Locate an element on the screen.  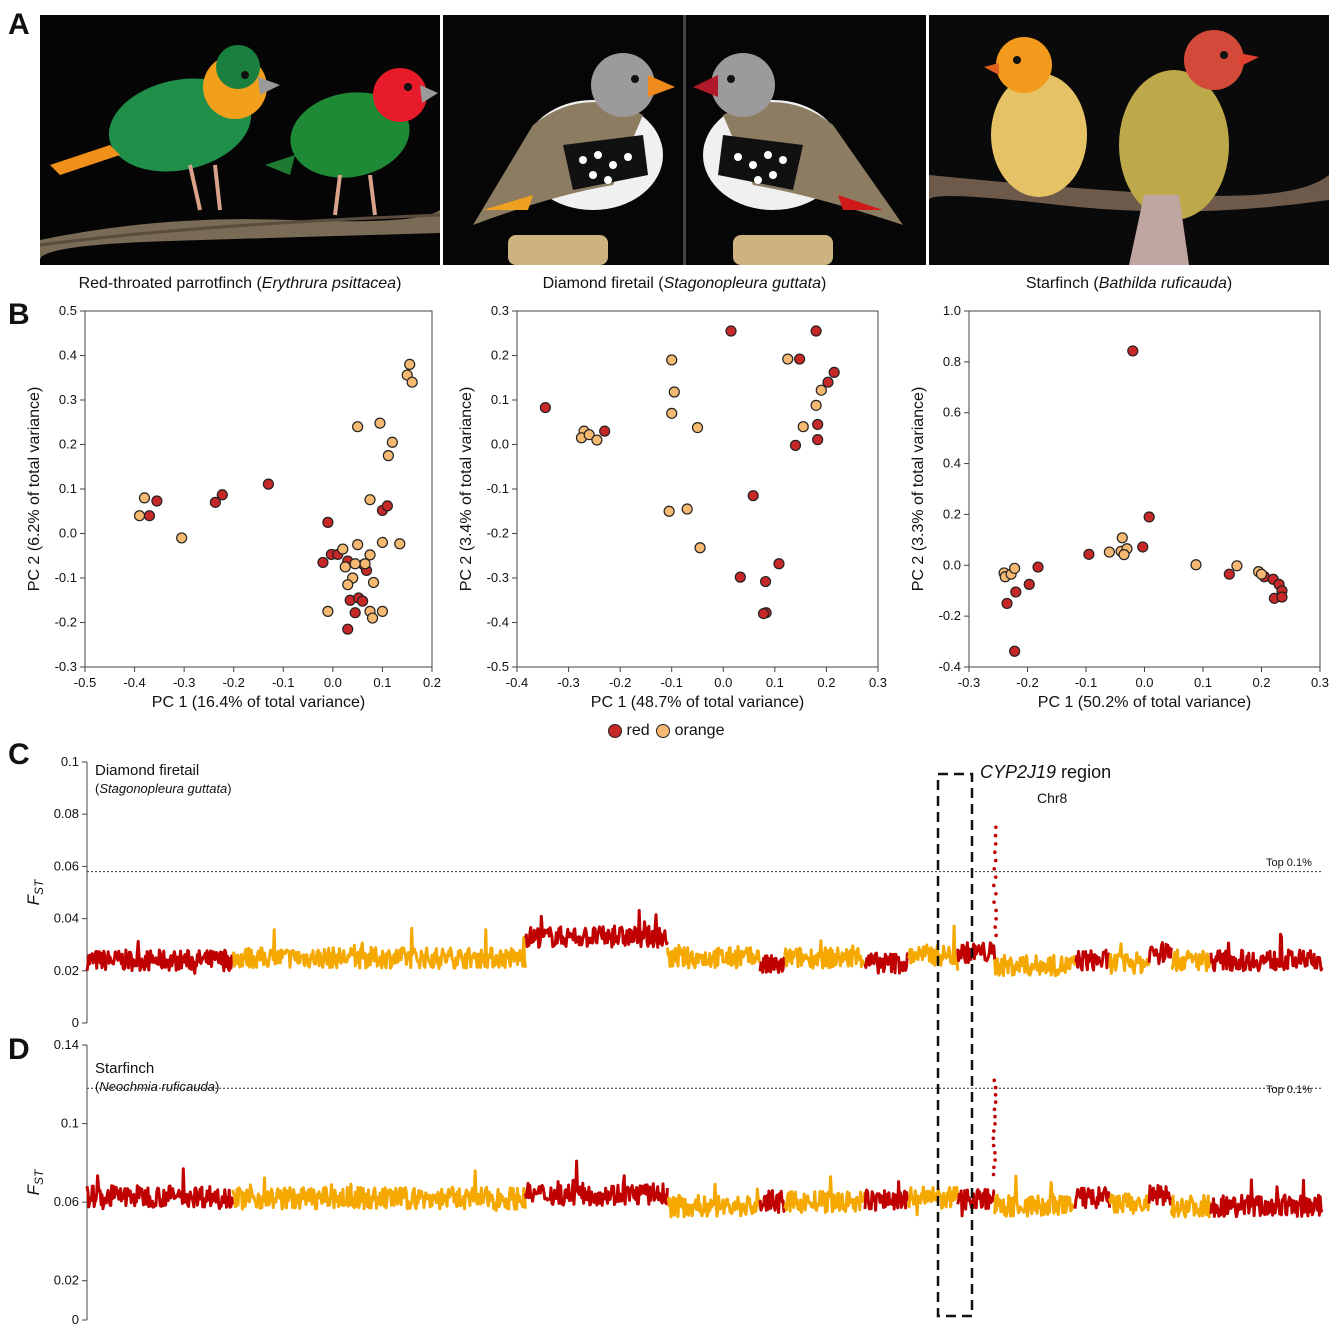
track-c-species: Diamond firetail is located at coordinates (147, 770).